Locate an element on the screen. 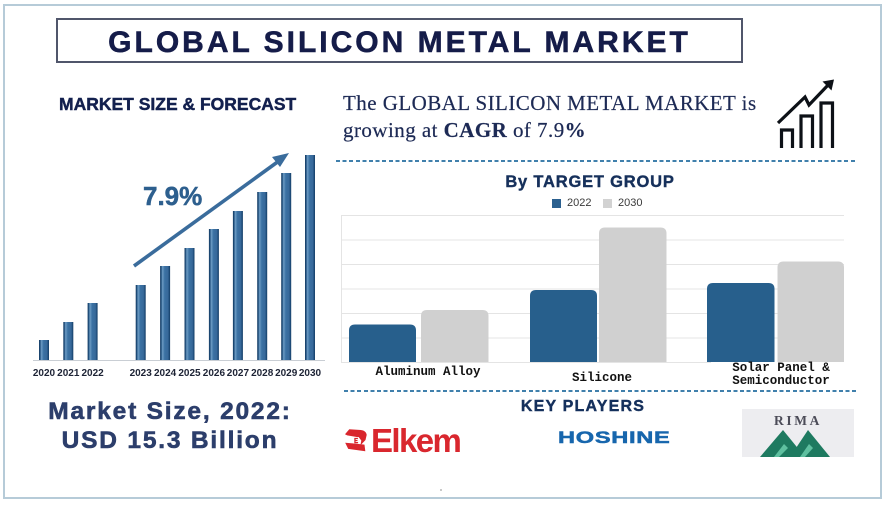  svg-text: 2020 is located at coordinates (44, 373).